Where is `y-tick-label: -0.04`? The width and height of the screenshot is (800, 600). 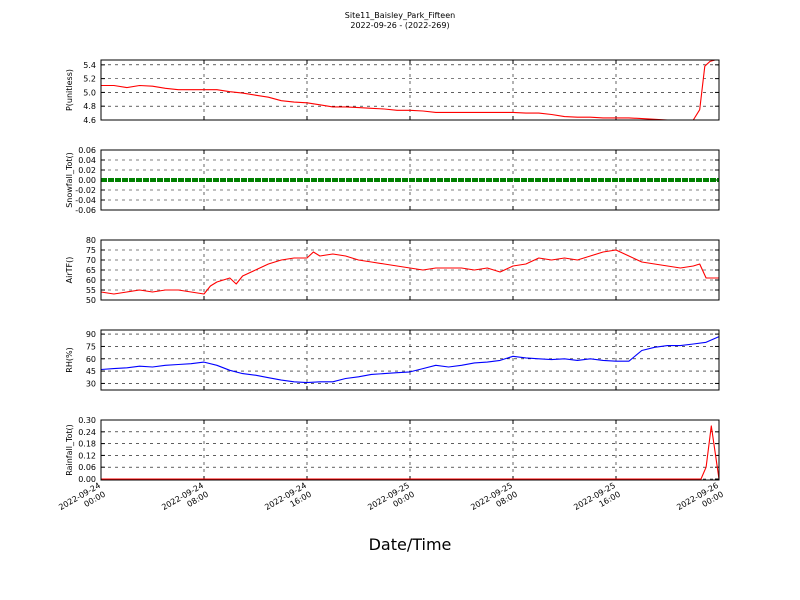
y-tick-label: -0.04 is located at coordinates (85, 200).